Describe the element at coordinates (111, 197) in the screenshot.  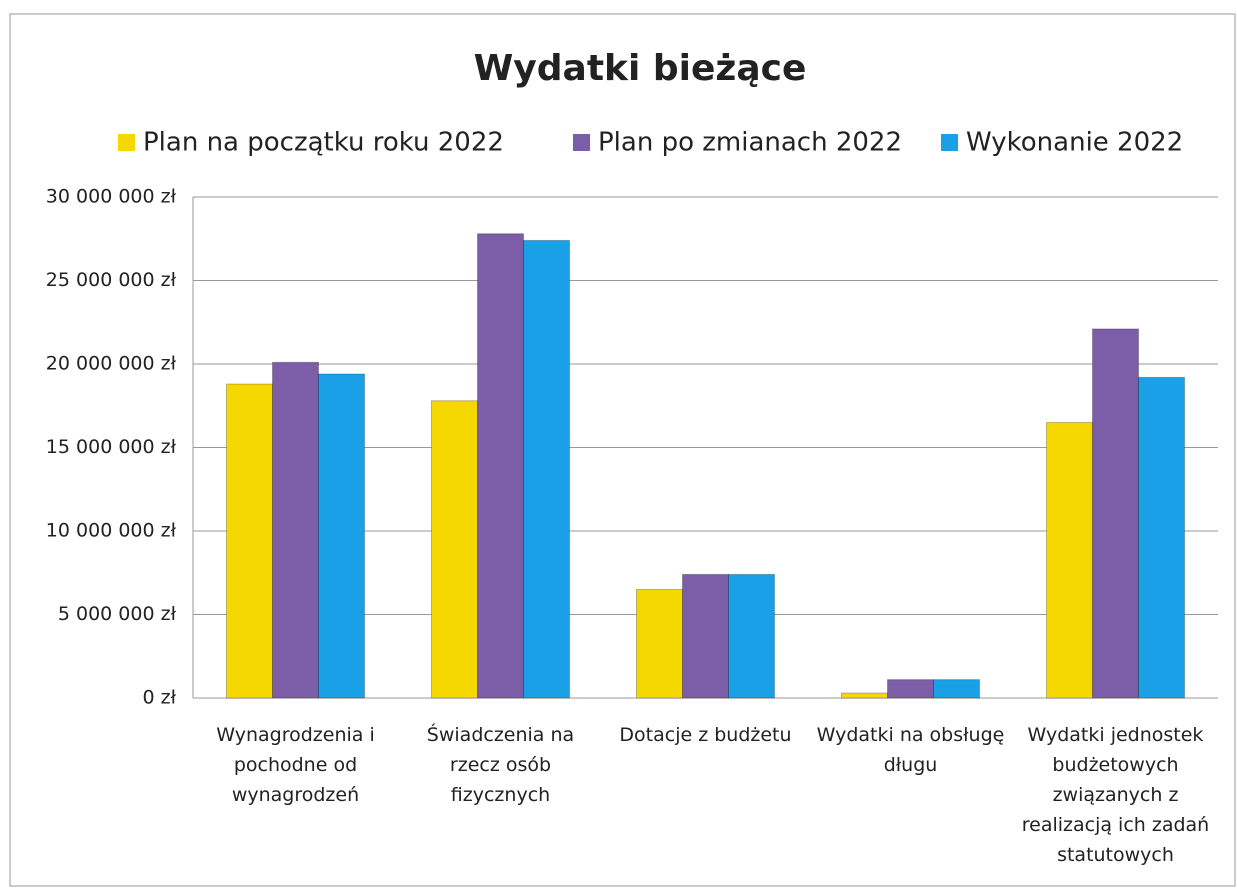
I see `y-tick-label: 30 000 000 zł` at that location.